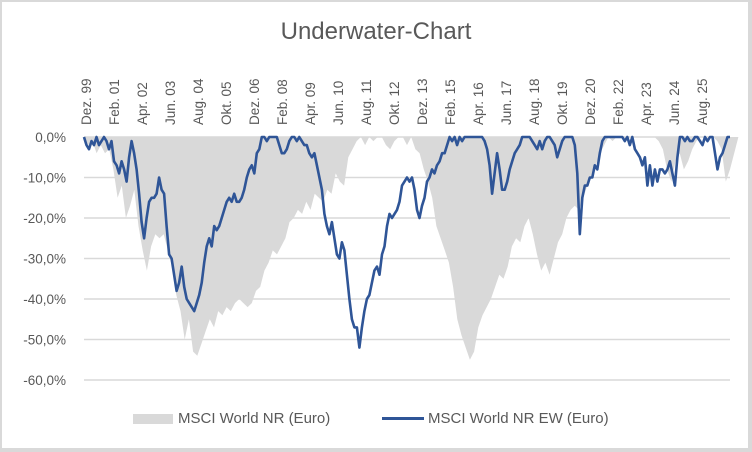 This screenshot has width=752, height=452. I want to click on x-tick-label: Dez. 99, so click(86, 101).